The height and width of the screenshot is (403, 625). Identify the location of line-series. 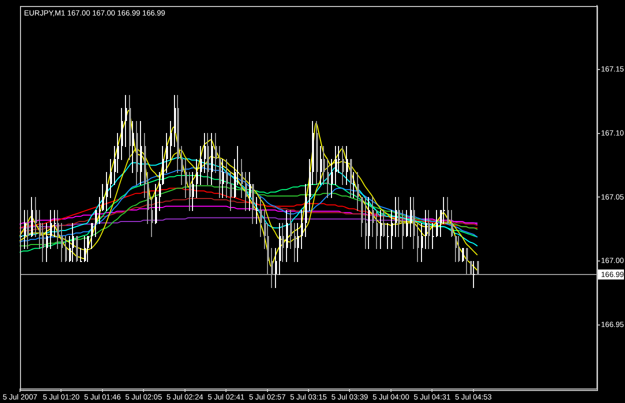
(249, 215).